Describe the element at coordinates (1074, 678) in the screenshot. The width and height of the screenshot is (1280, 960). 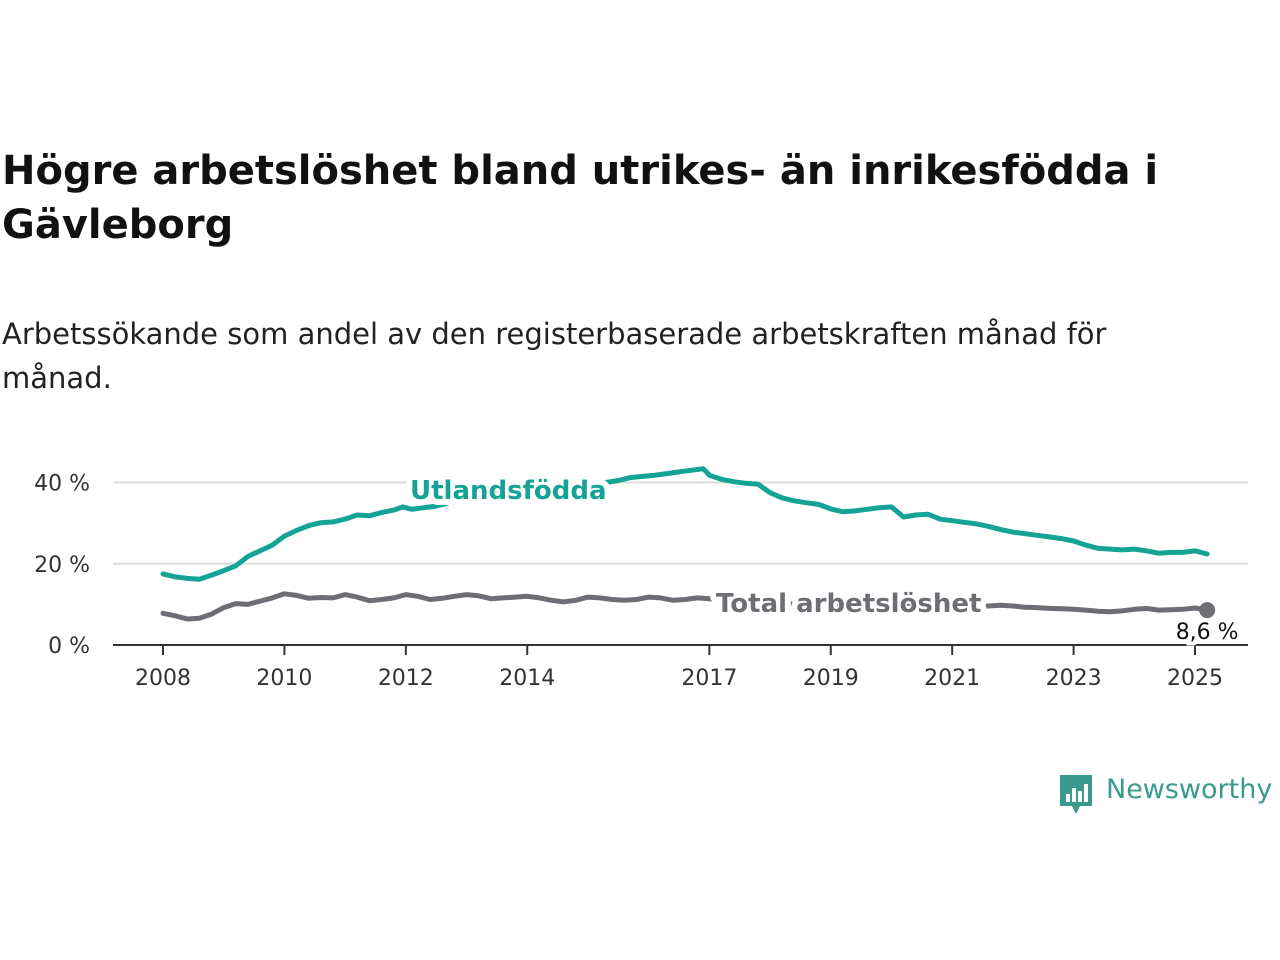
I see `x-tick-label: 2023` at that location.